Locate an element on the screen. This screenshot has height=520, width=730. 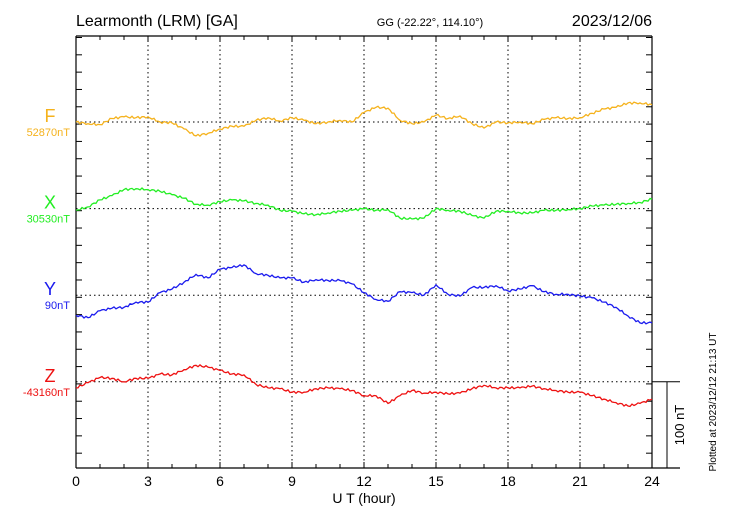
series-line-f is located at coordinates (364, 119).